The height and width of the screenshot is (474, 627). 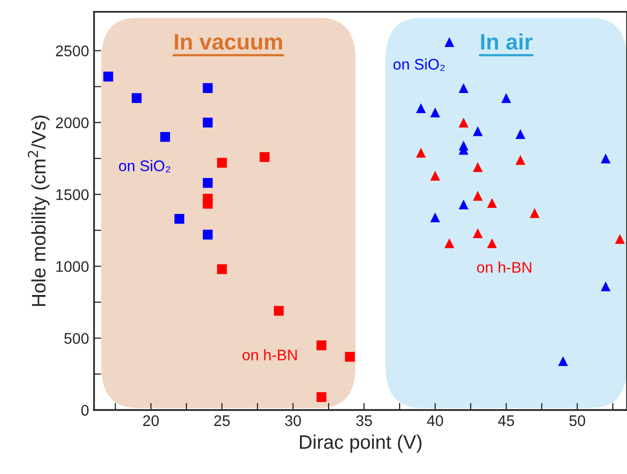 What do you see at coordinates (506, 420) in the screenshot?
I see `x-tick-label: 45` at bounding box center [506, 420].